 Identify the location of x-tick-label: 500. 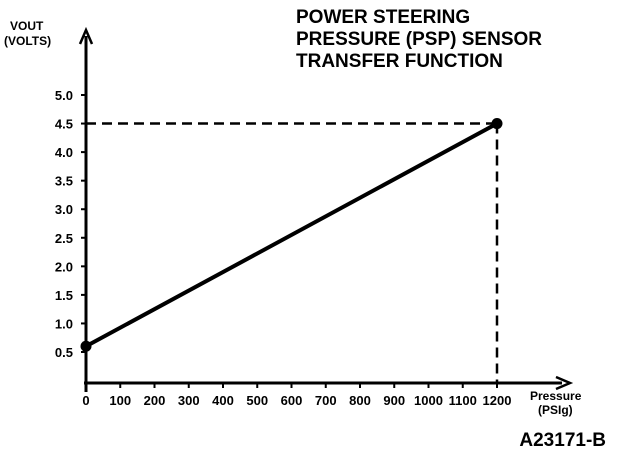
(257, 400).